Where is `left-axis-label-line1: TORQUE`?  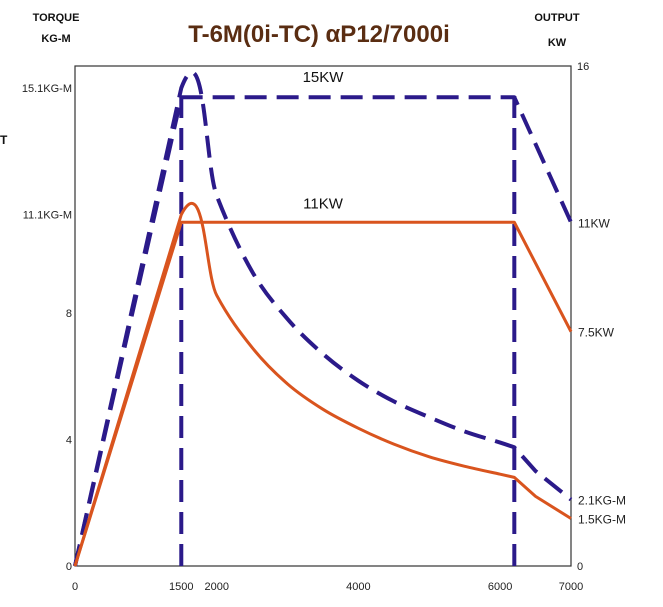 left-axis-label-line1: TORQUE is located at coordinates (56, 18).